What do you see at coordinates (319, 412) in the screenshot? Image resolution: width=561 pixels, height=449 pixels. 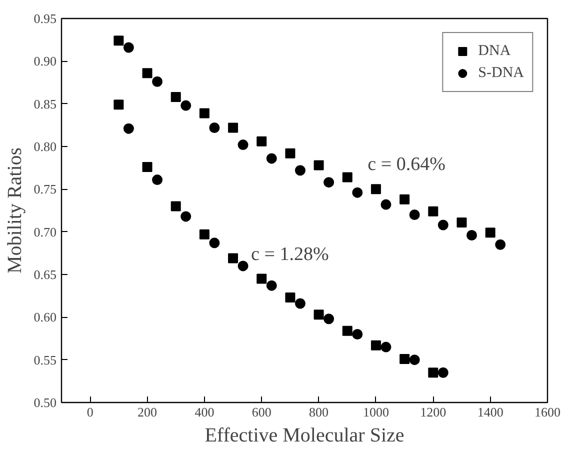 I see `x-tick-label: 800` at bounding box center [319, 412].